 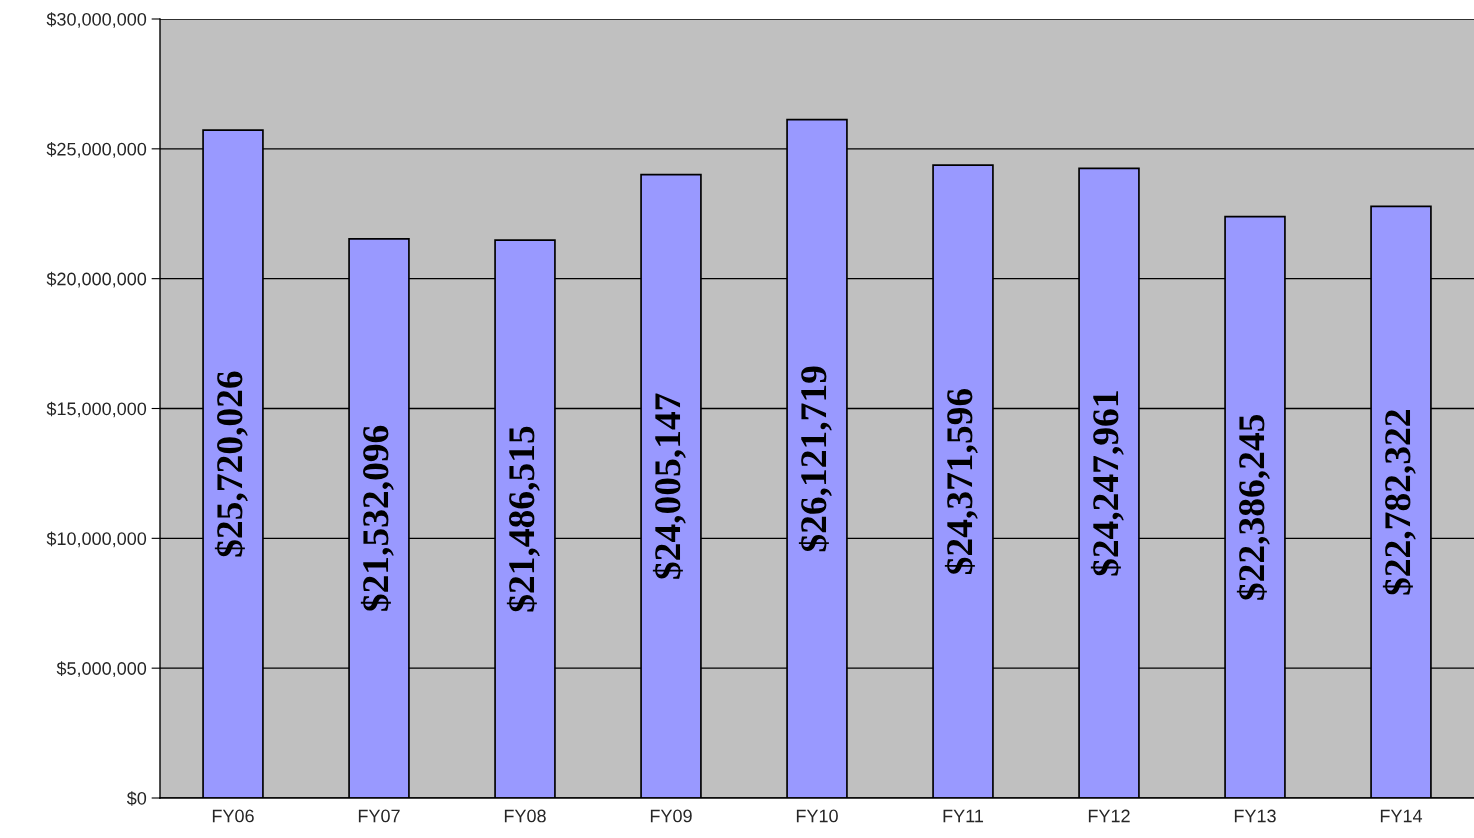 What do you see at coordinates (379, 816) in the screenshot?
I see `x-tick-label: FY07` at bounding box center [379, 816].